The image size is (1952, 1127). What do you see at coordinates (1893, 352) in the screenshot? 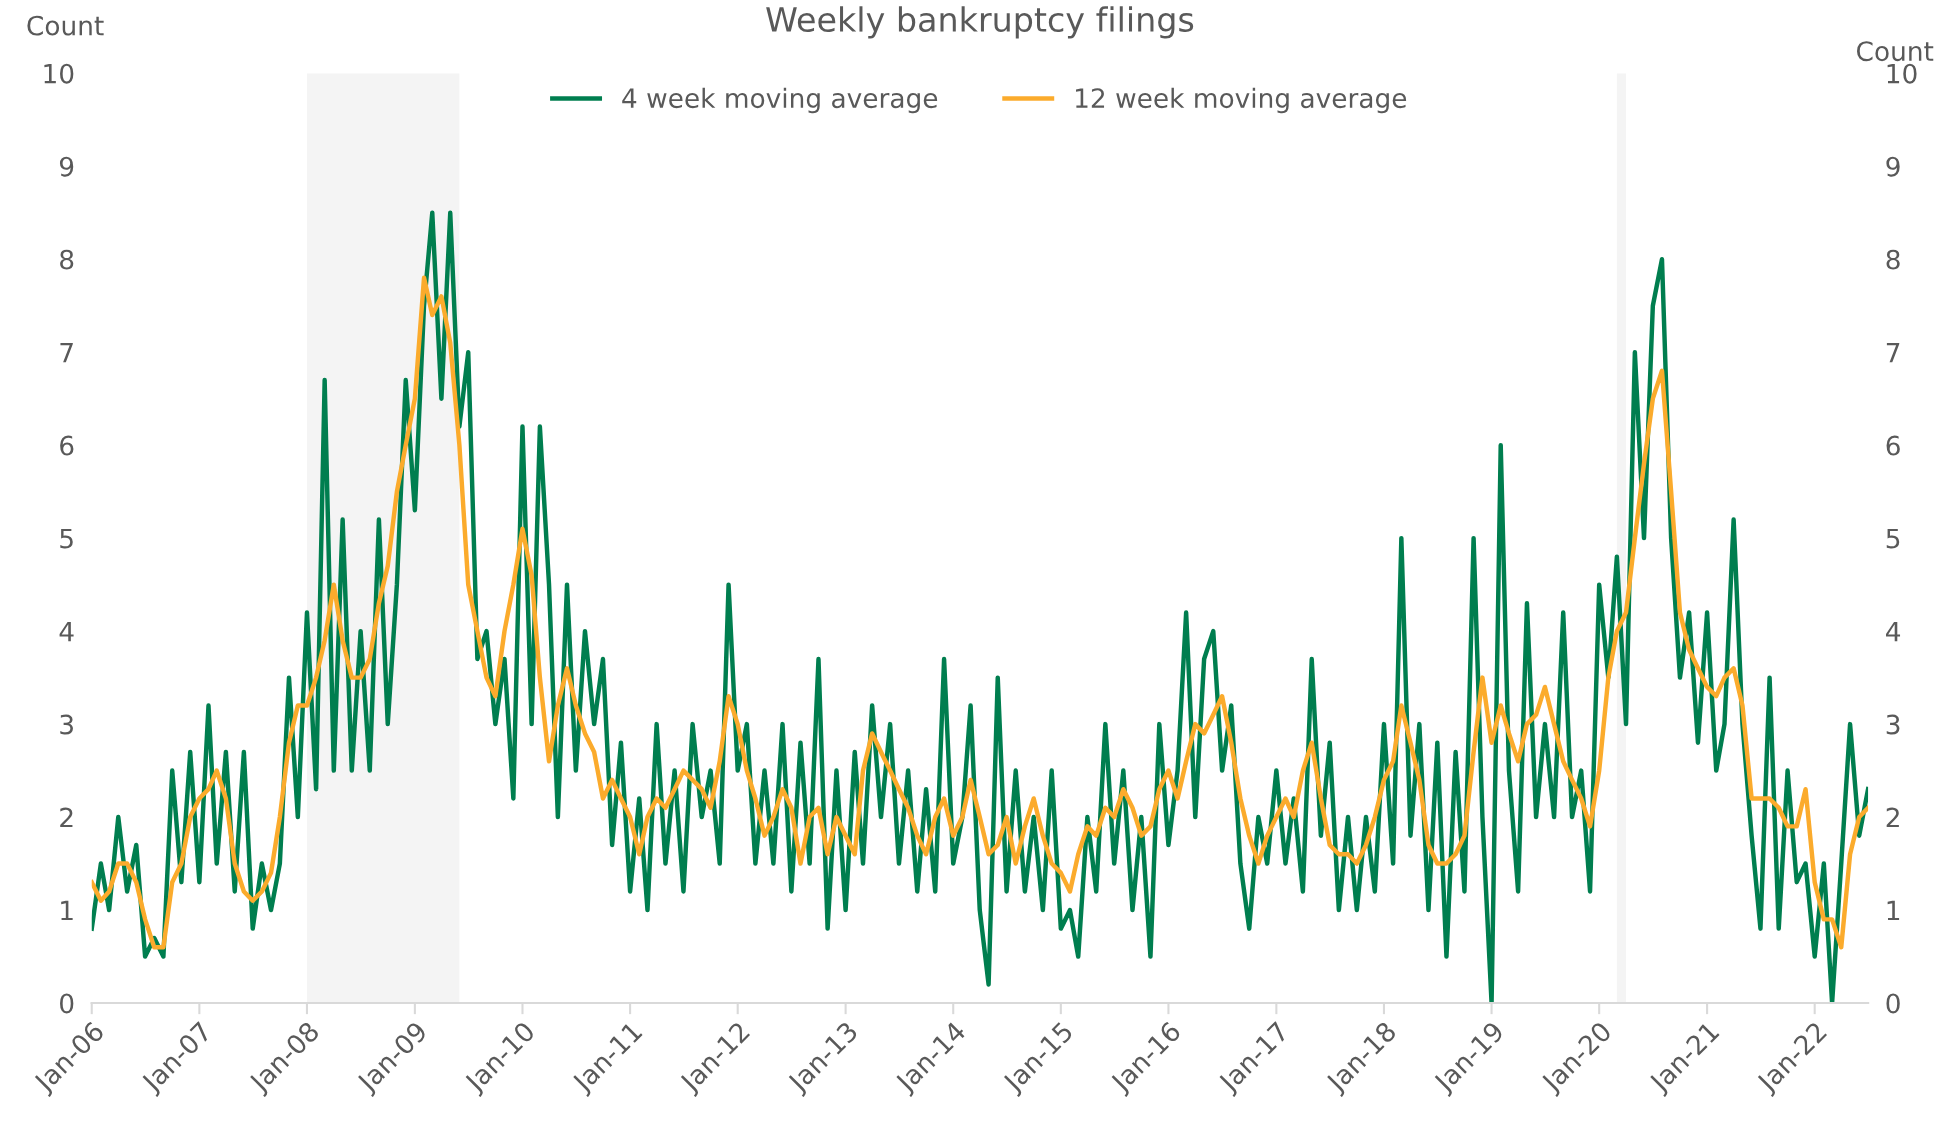
I see `y2-tick-label: 7` at bounding box center [1893, 352].